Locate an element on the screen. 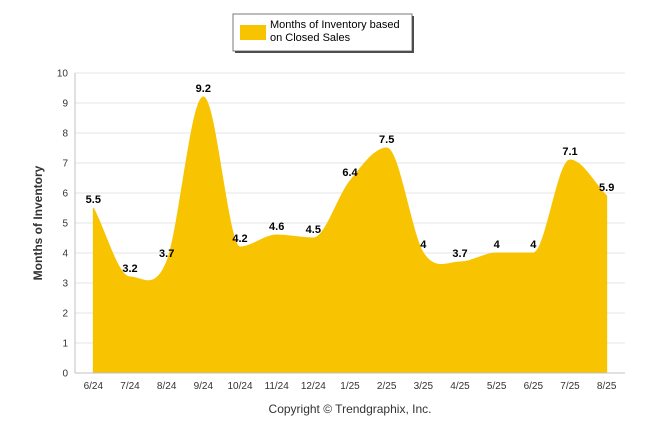 This screenshot has width=646, height=434. x-tick-label: 1/25 is located at coordinates (350, 386).